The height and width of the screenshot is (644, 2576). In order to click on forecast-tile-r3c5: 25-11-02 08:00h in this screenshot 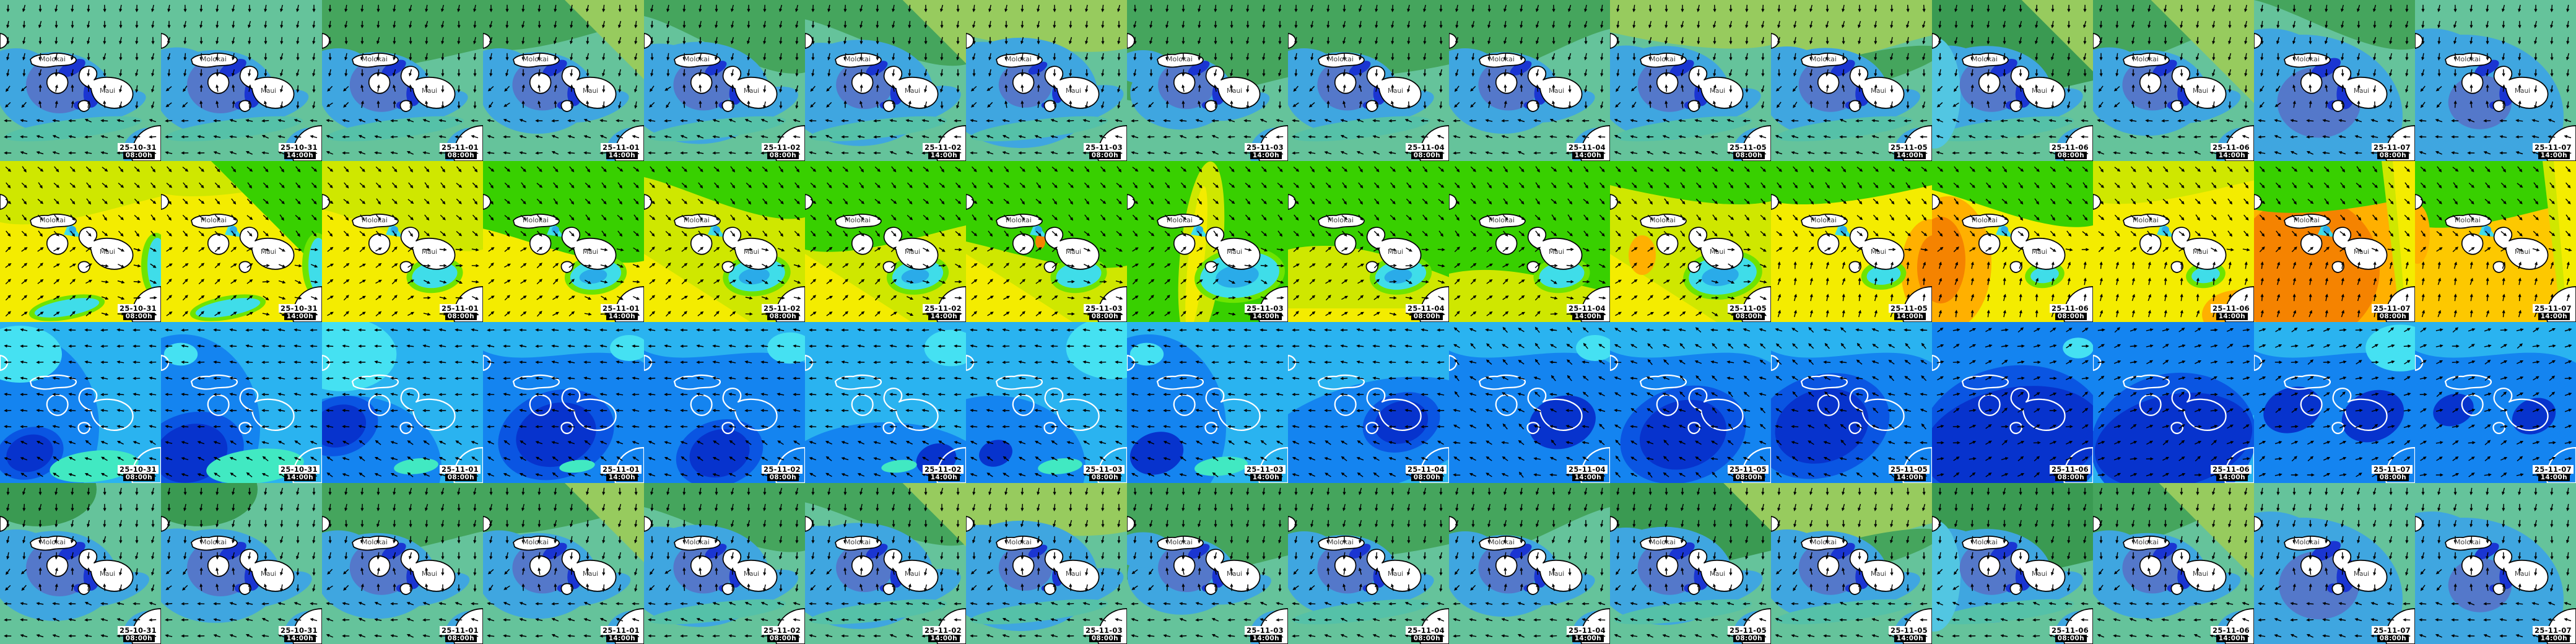, I will do `click(724, 402)`.